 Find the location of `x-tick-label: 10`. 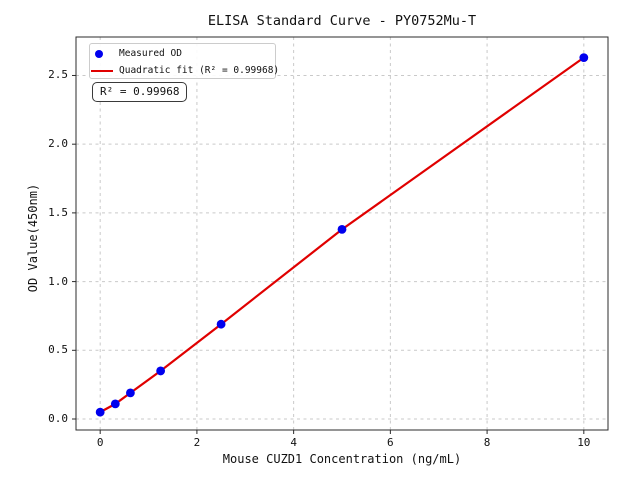

x-tick-label: 10 is located at coordinates (584, 442).